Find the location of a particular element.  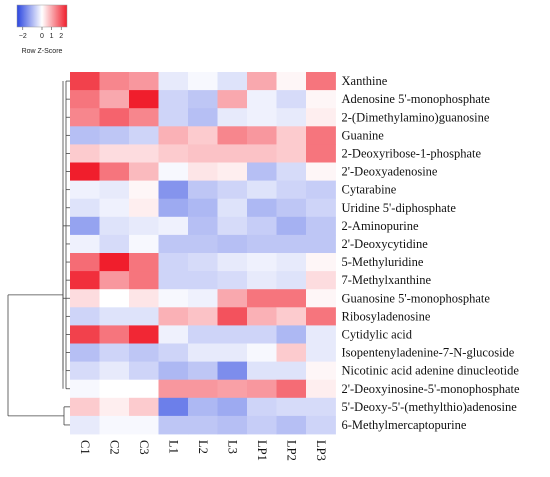

row-label: Ribosyladenosine is located at coordinates (386, 316).